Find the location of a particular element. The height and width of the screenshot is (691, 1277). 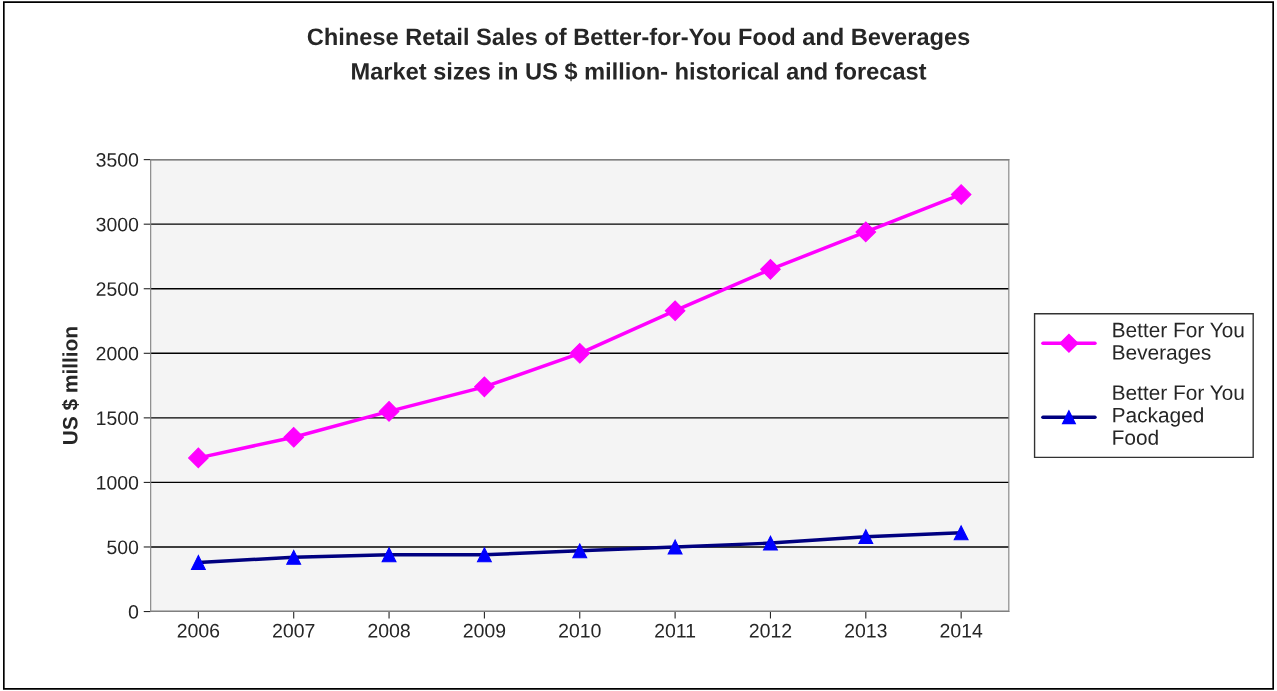

y-tick-label: 0 is located at coordinates (133, 612).